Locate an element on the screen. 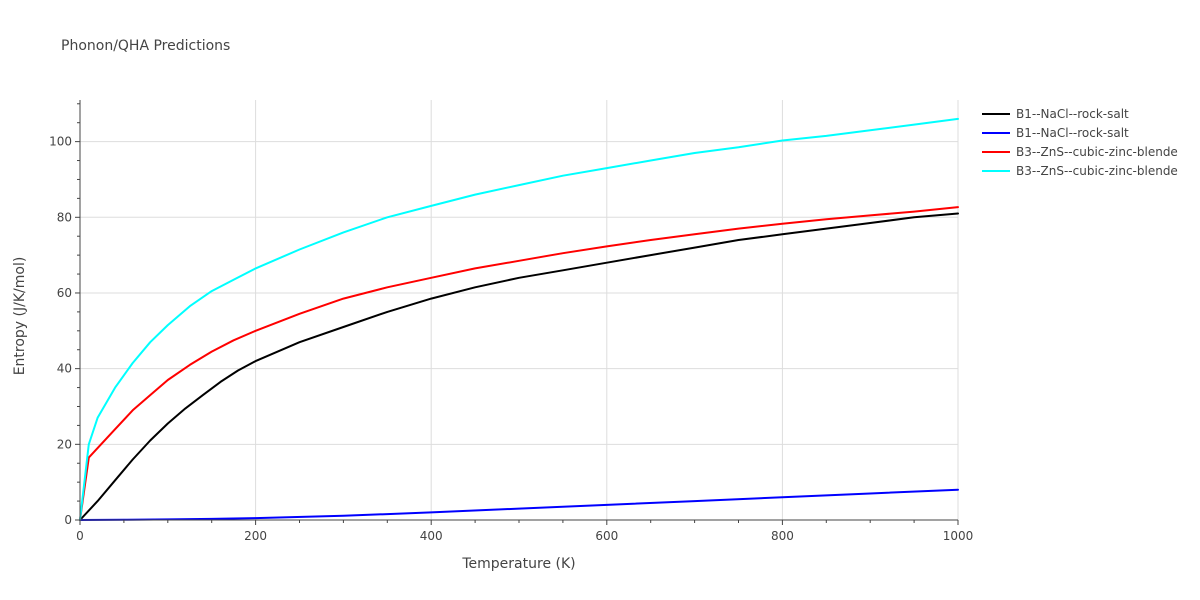  y-axis-title: Entropy (J/K/mol) is located at coordinates (20, 316).